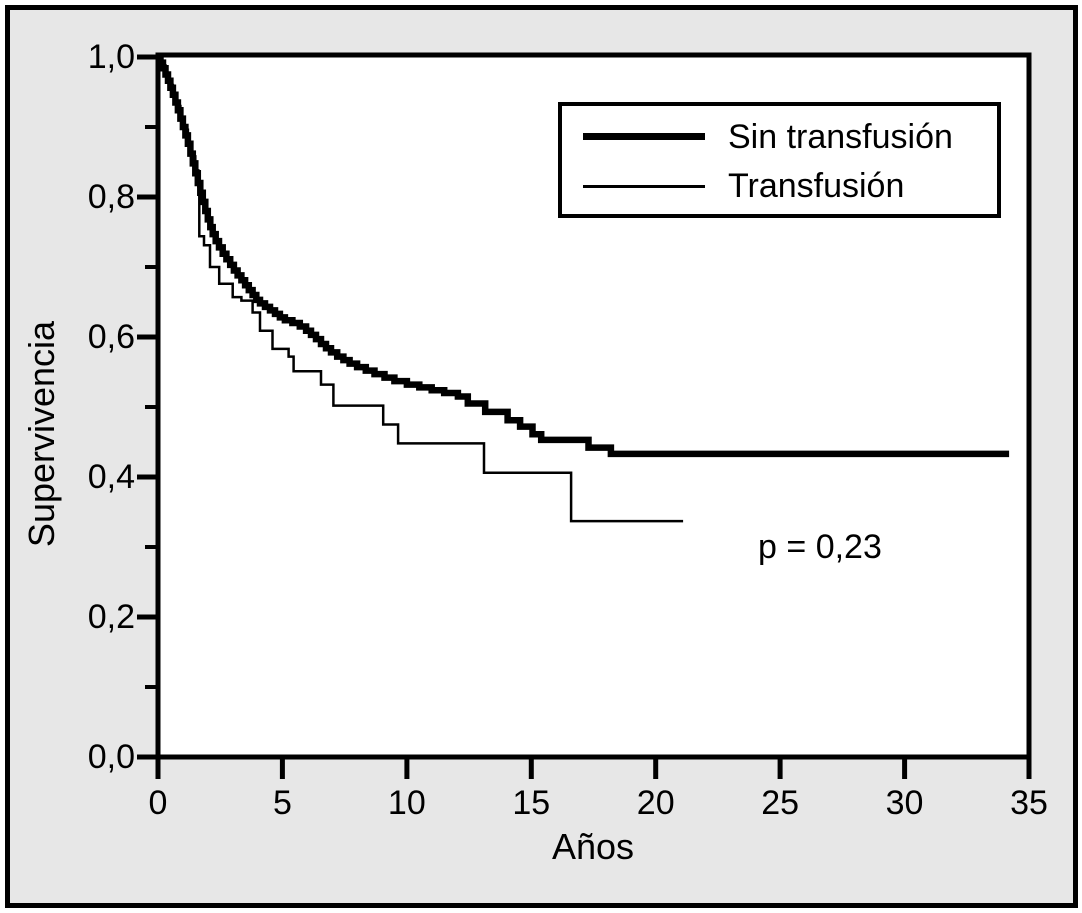 This screenshot has height=913, width=1082. I want to click on legend: Sin transfusión Transfusión, so click(779, 160).